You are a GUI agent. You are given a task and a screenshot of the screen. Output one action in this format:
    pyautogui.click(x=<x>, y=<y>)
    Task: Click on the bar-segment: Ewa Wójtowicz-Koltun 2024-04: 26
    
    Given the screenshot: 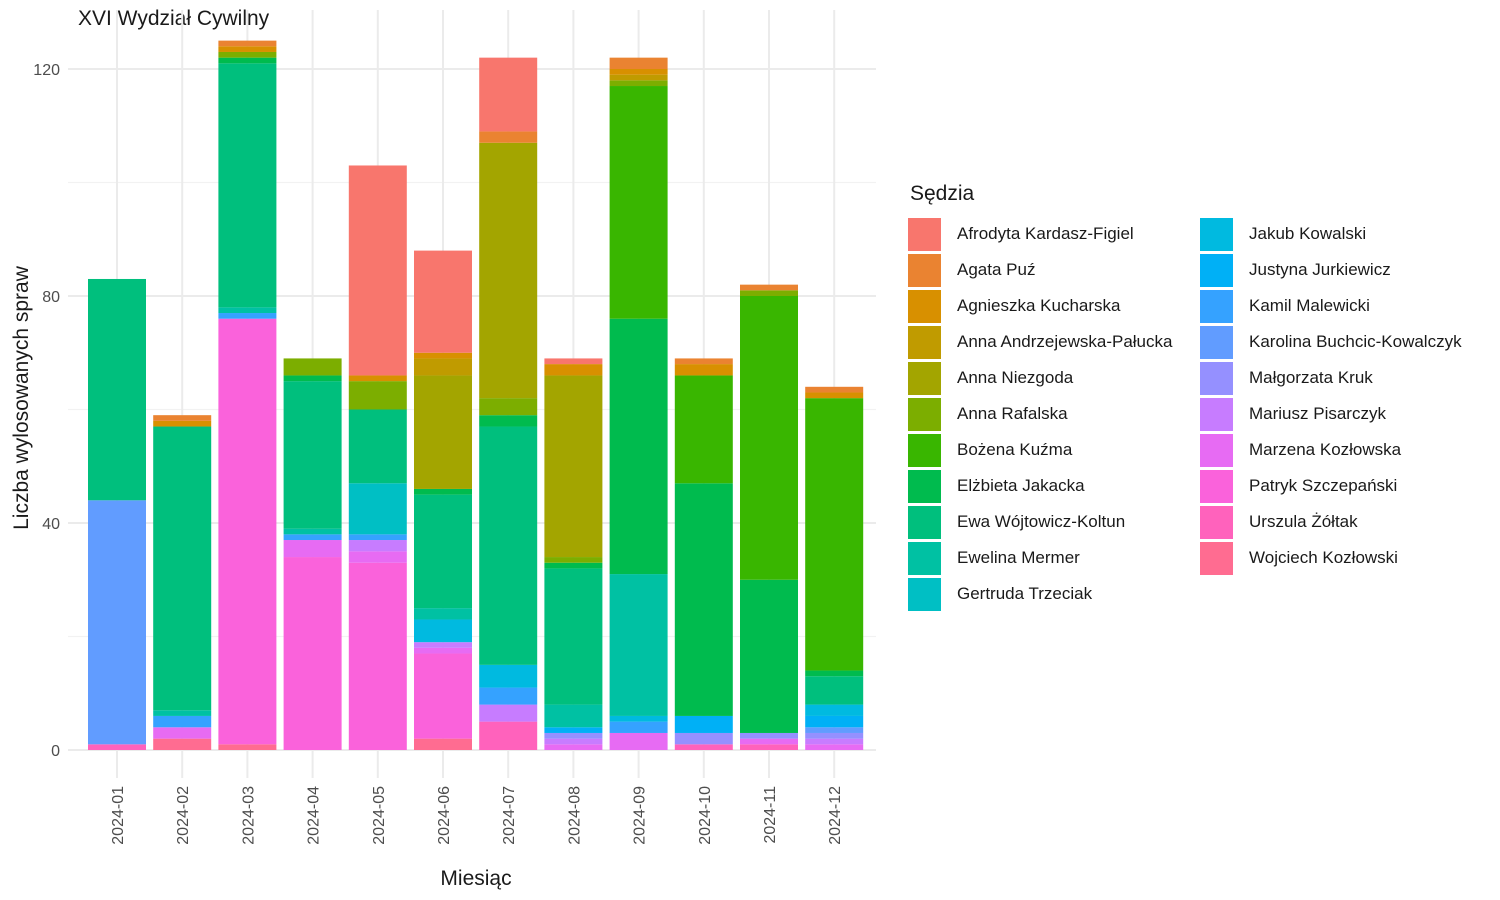 What is the action you would take?
    pyautogui.click(x=312, y=455)
    